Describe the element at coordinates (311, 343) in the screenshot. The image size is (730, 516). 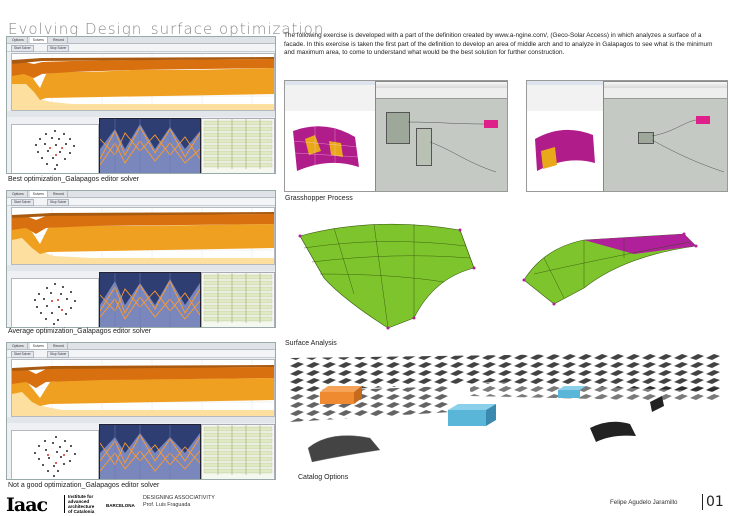
I see `caption-surface: Surface Analysis` at that location.